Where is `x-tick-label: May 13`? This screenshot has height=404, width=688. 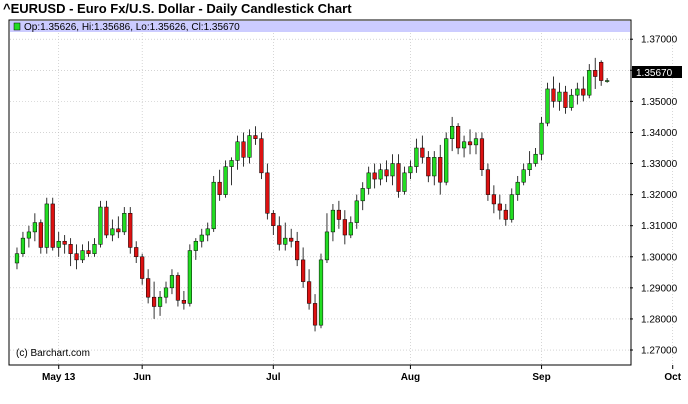
x-tick-label: May 13 is located at coordinates (59, 377).